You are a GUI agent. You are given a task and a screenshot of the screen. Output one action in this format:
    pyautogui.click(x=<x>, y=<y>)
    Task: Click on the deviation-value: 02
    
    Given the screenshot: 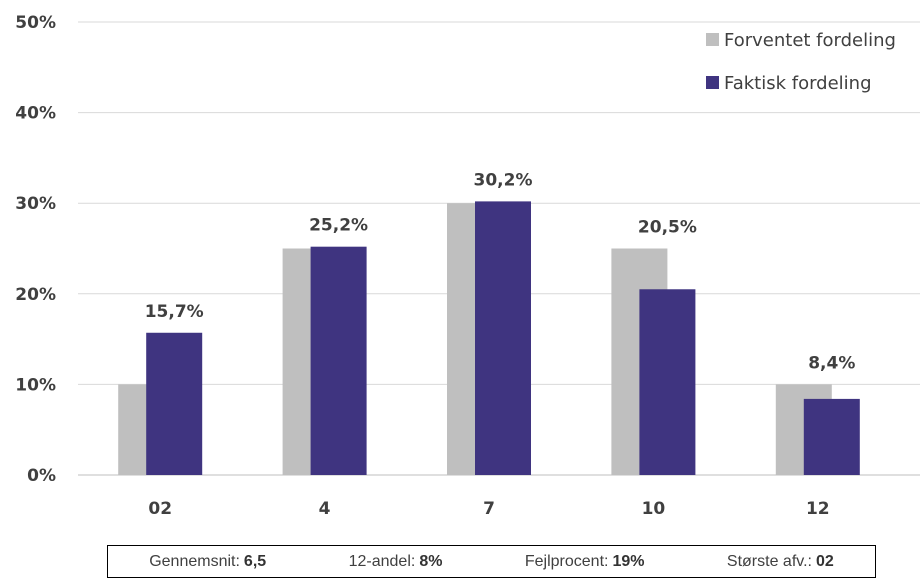 What is the action you would take?
    pyautogui.click(x=824, y=561)
    